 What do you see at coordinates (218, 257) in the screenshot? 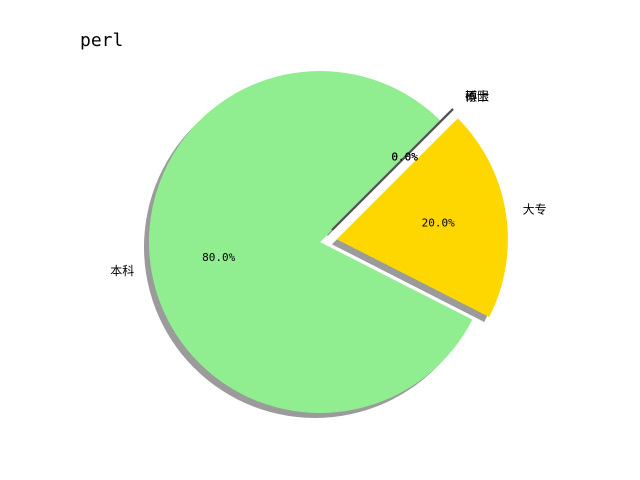
I see `slice-0-percent-label: 80.0%` at bounding box center [218, 257].